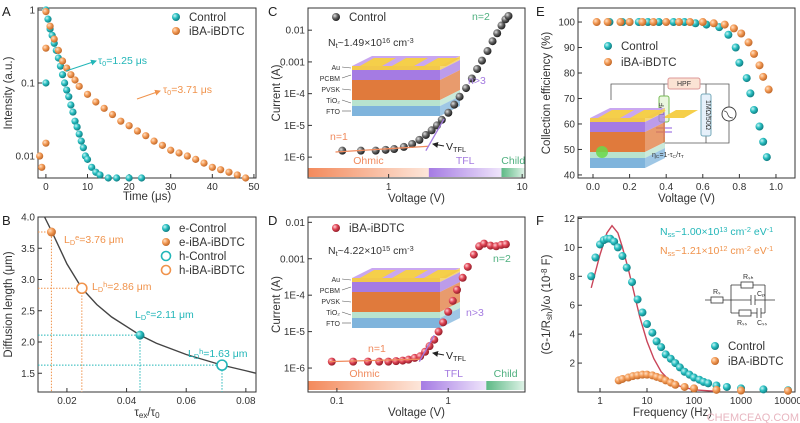 The height and width of the screenshot is (423, 800). What do you see at coordinates (570, 248) in the screenshot?
I see `y-tick-label: 10` at bounding box center [570, 248].